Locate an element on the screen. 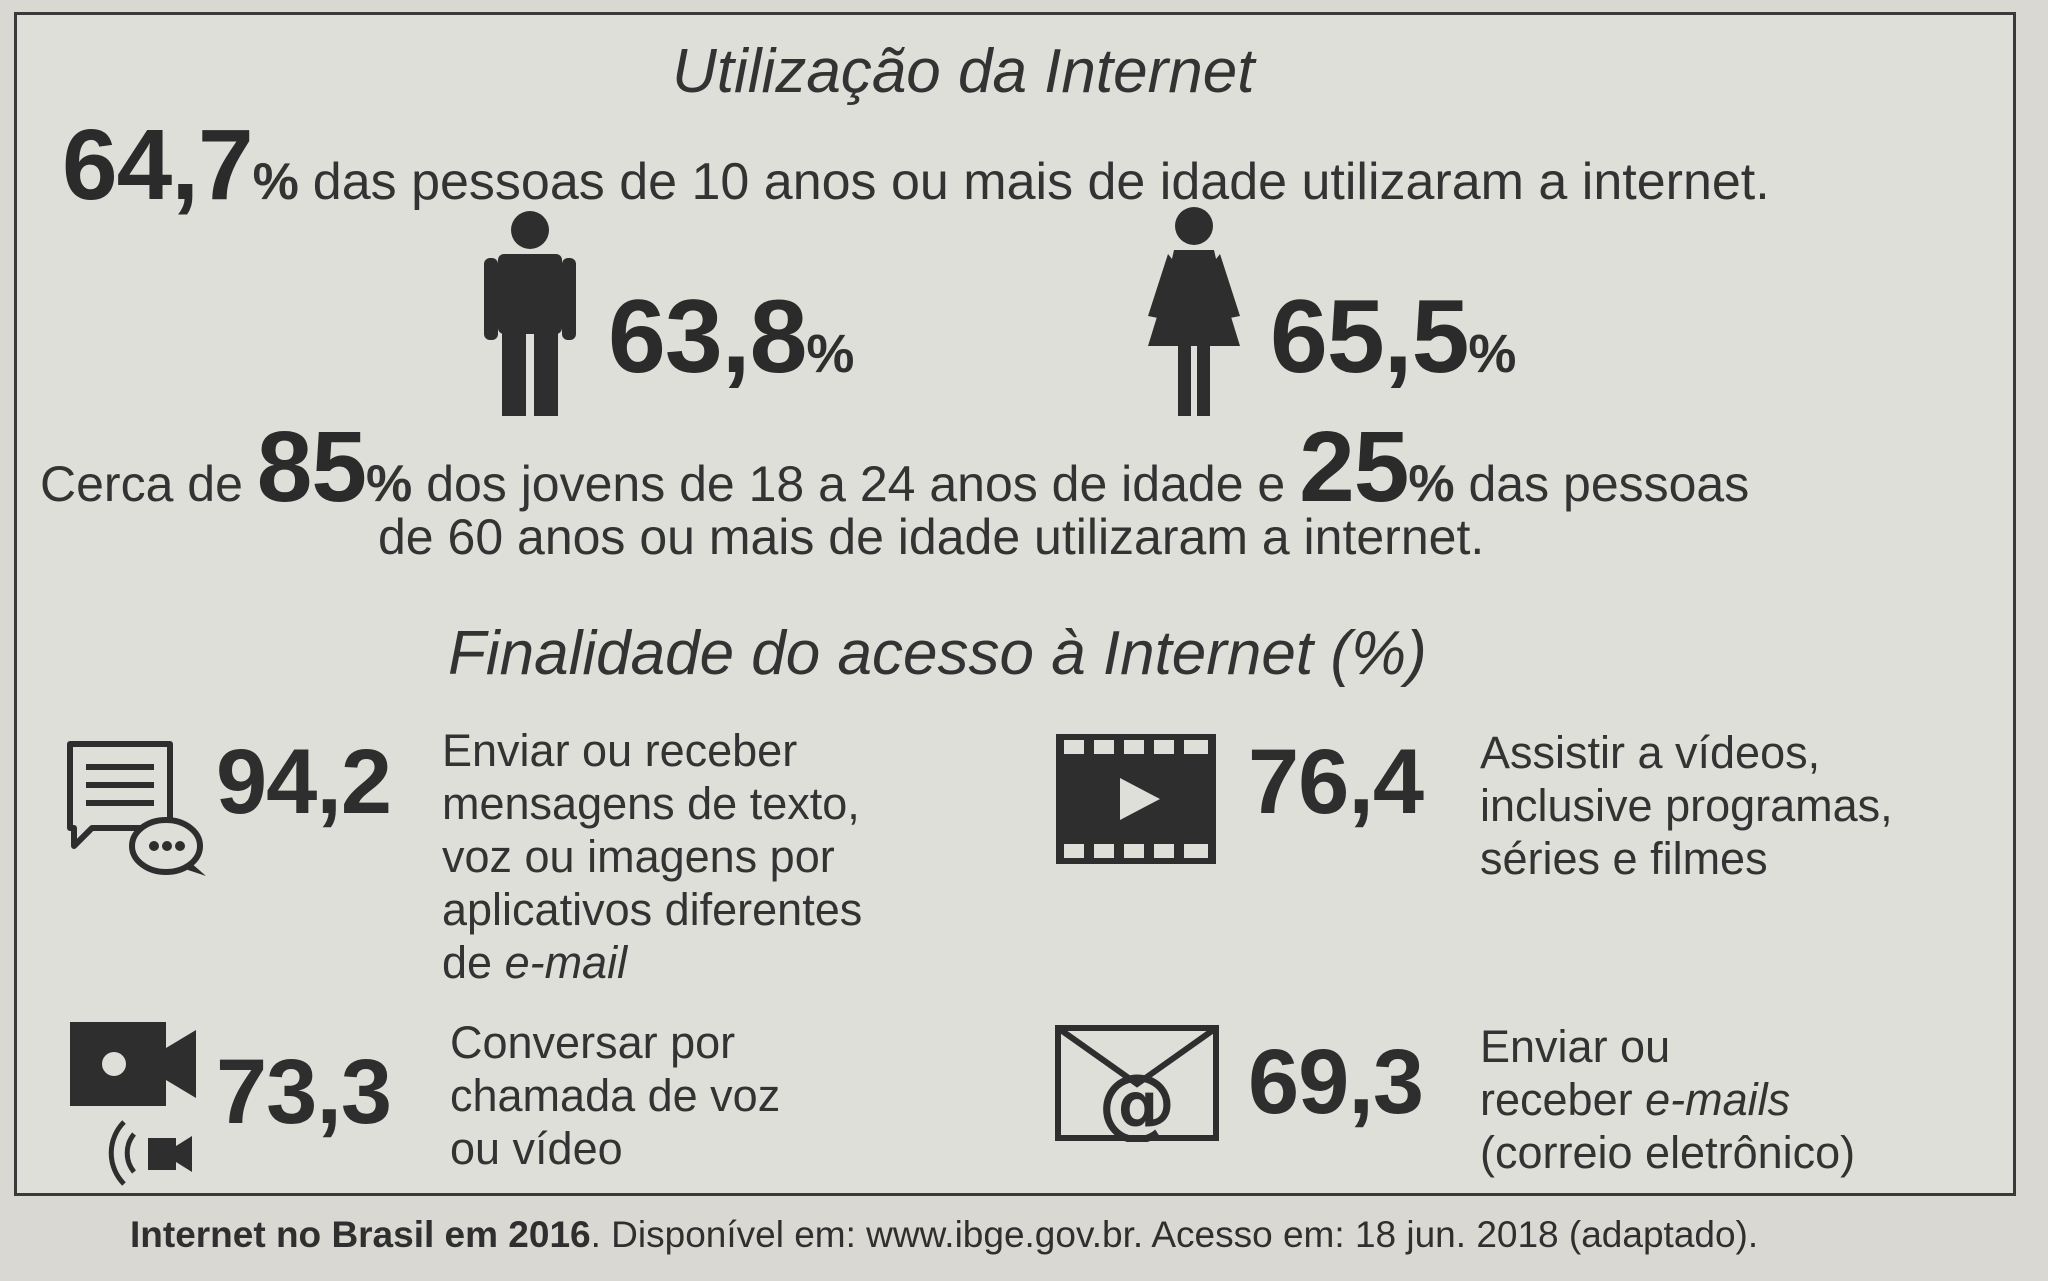  purpose-messaging-last-italic: e-mail is located at coordinates (566, 962).